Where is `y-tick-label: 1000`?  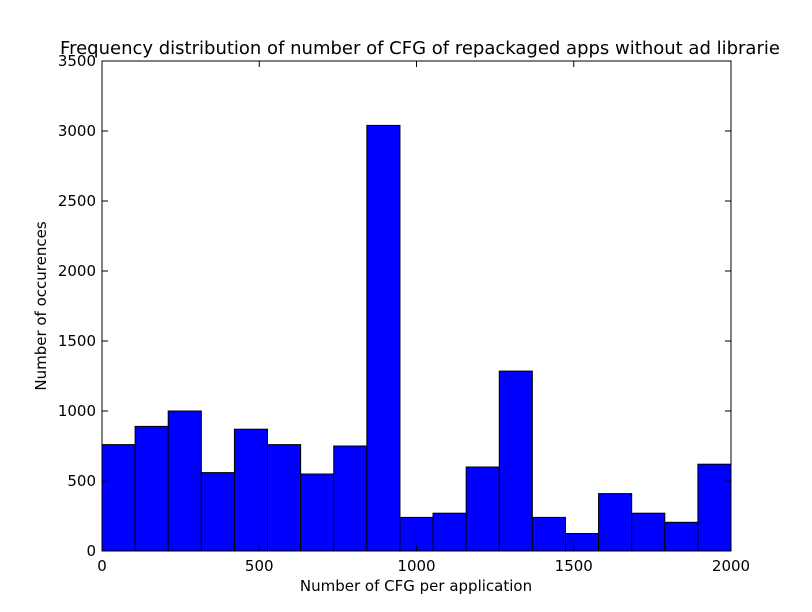 y-tick-label: 1000 is located at coordinates (77, 411).